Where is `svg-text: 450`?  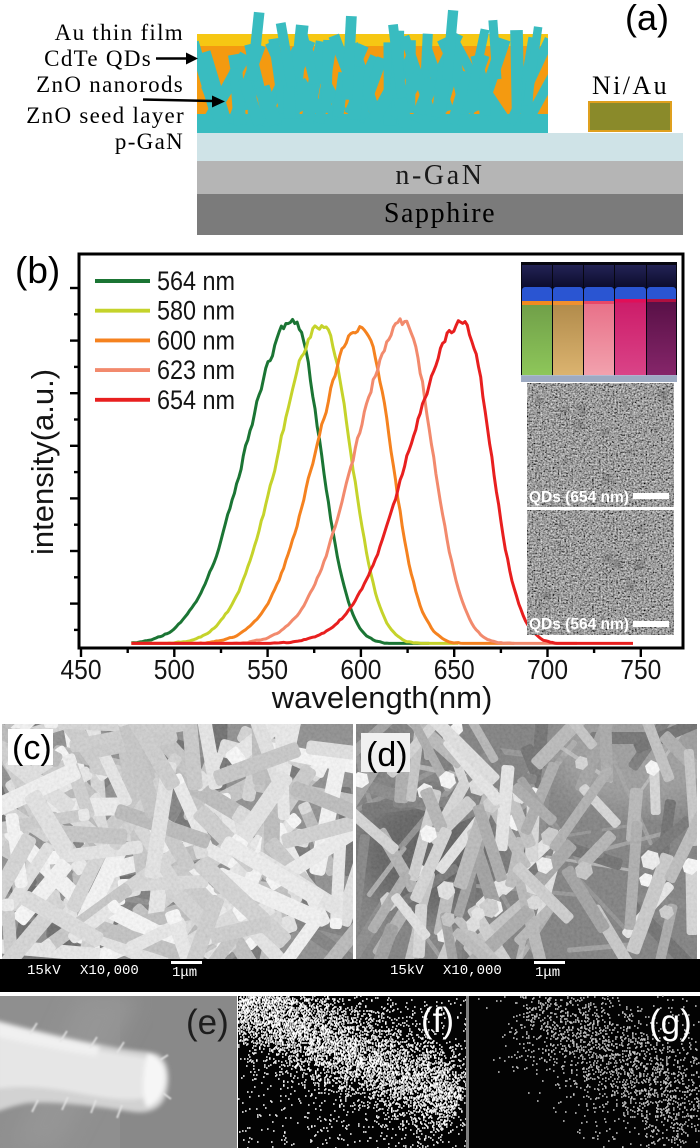 svg-text: 450 is located at coordinates (81, 669).